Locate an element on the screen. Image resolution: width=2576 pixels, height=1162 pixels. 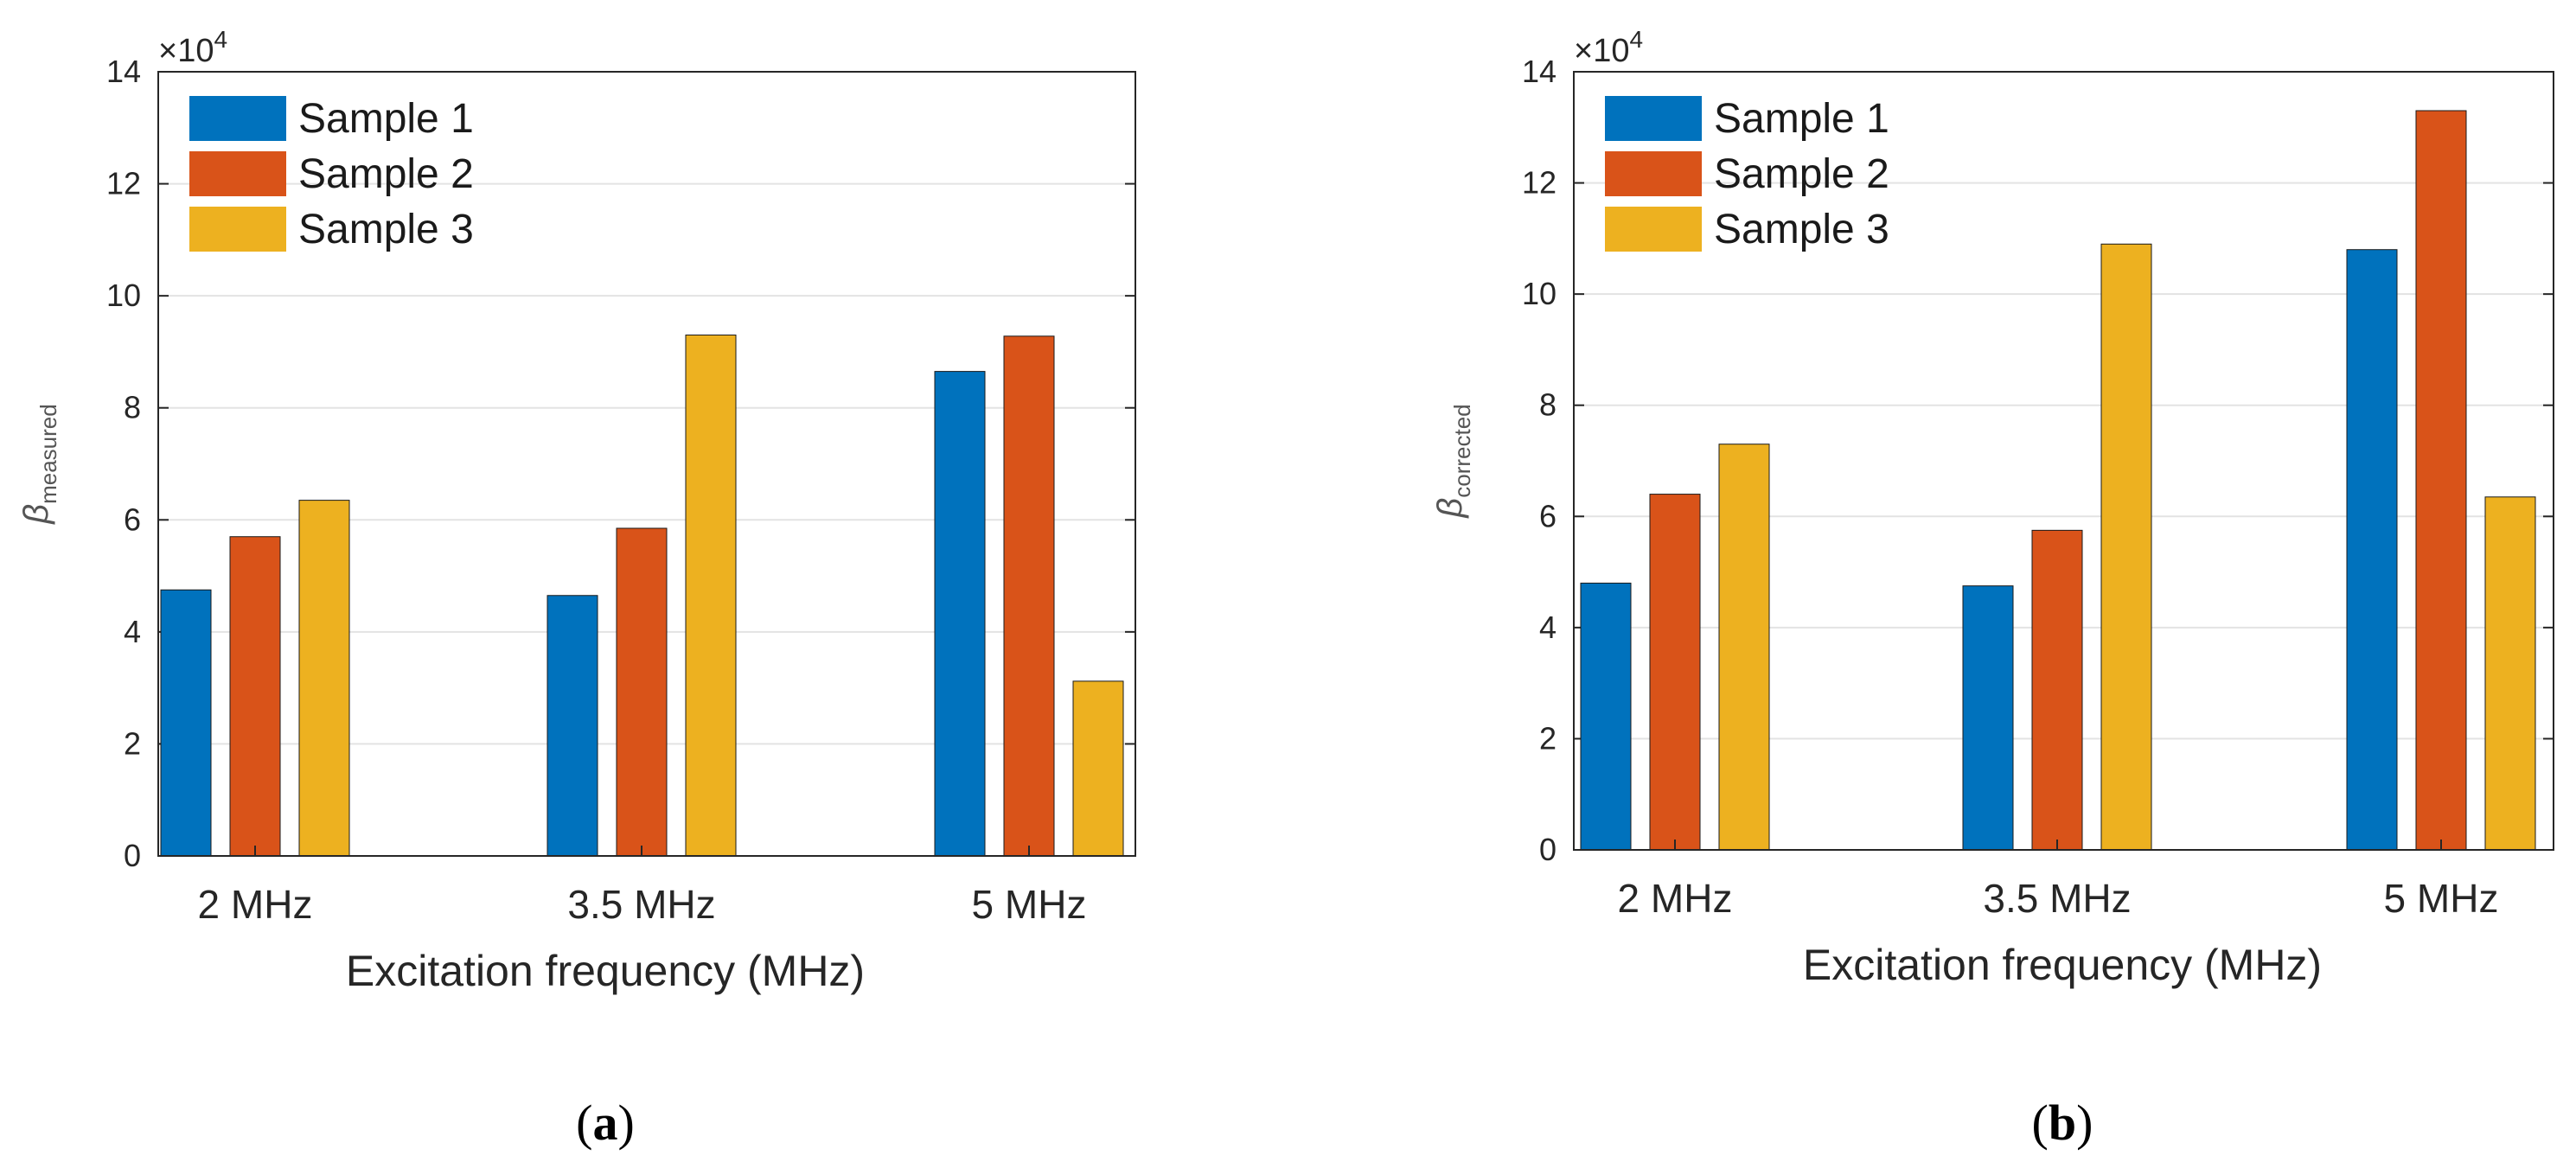
y-axis-subscript: measured is located at coordinates (48, 454).